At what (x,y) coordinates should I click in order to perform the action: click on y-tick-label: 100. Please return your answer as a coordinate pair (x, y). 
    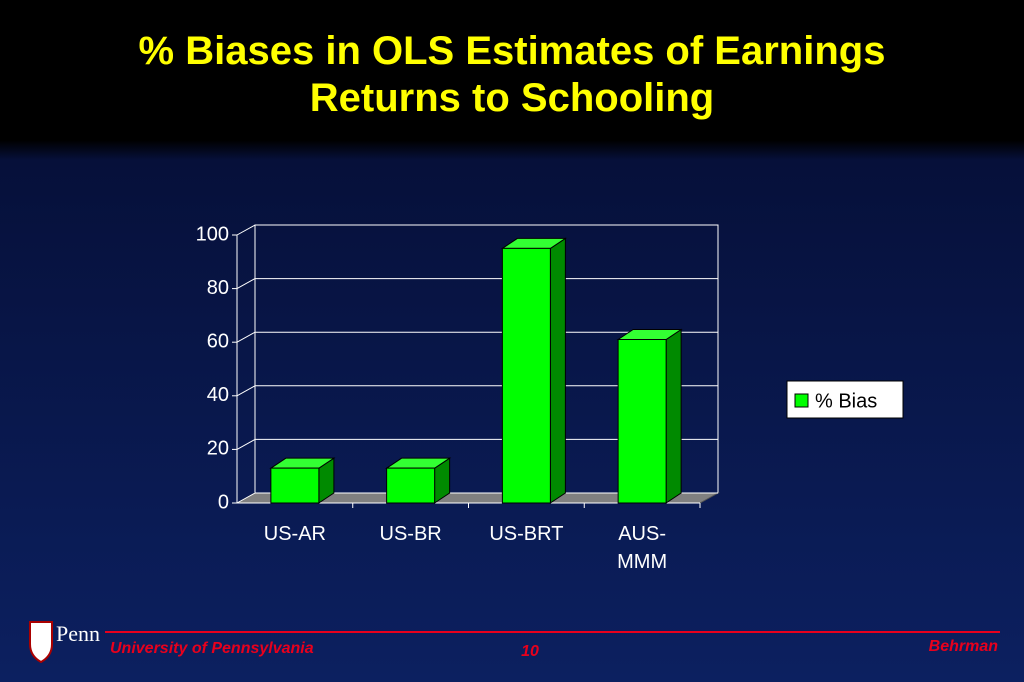
    Looking at the image, I should click on (212, 234).